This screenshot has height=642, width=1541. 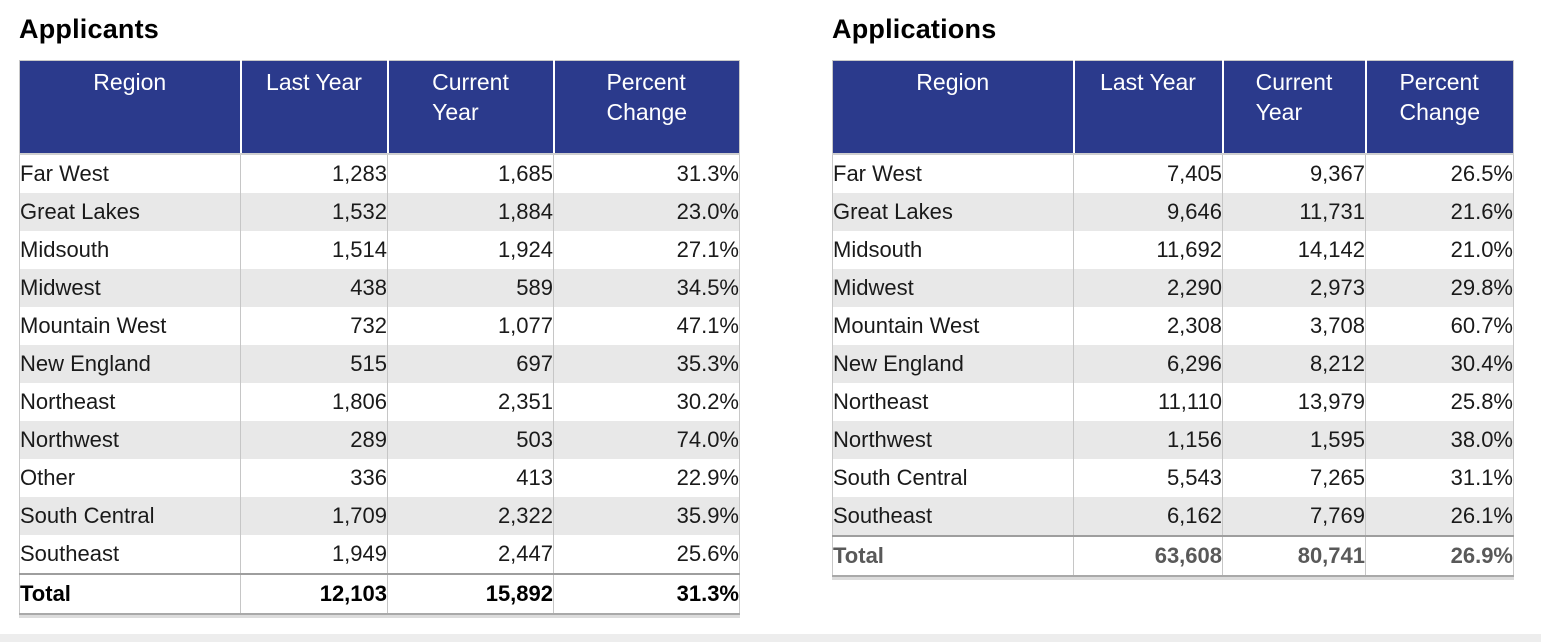 I want to click on table-row: Southeast 1,949 2,447 25.6%, so click(x=379, y=554).